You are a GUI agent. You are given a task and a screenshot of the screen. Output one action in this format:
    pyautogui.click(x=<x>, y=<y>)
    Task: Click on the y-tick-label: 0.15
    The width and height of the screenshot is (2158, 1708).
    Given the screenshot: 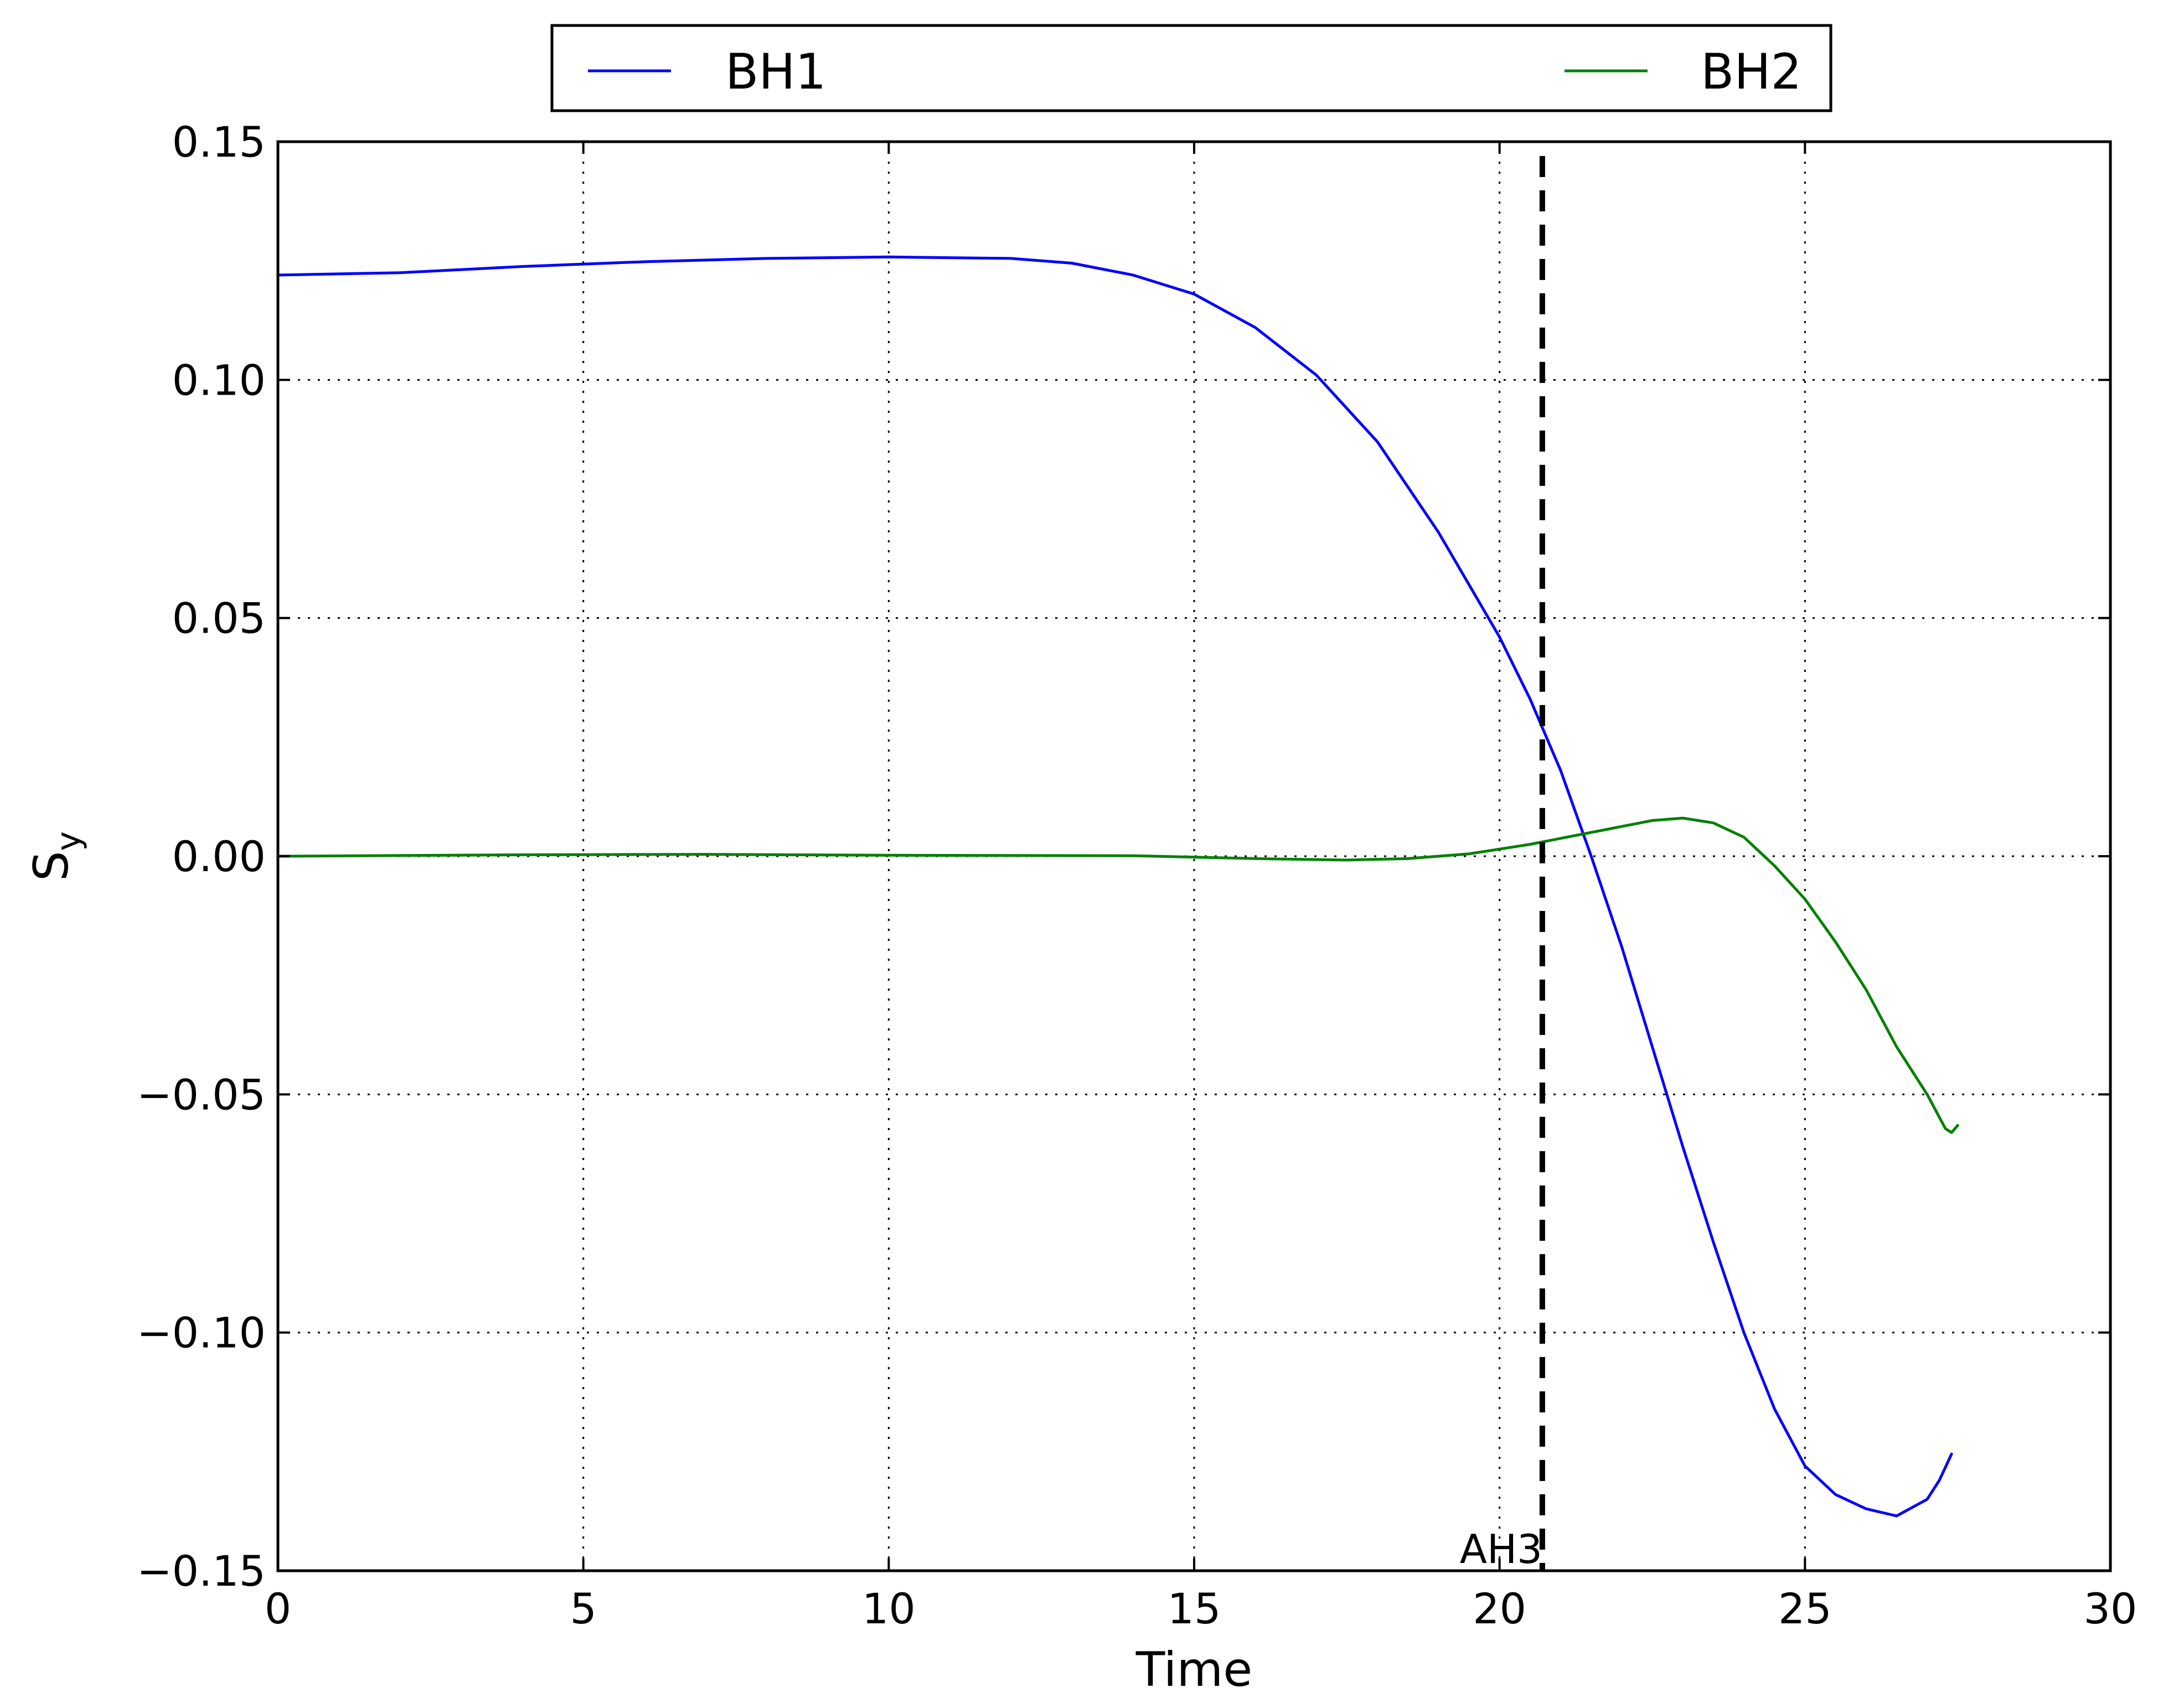 What is the action you would take?
    pyautogui.click(x=219, y=142)
    